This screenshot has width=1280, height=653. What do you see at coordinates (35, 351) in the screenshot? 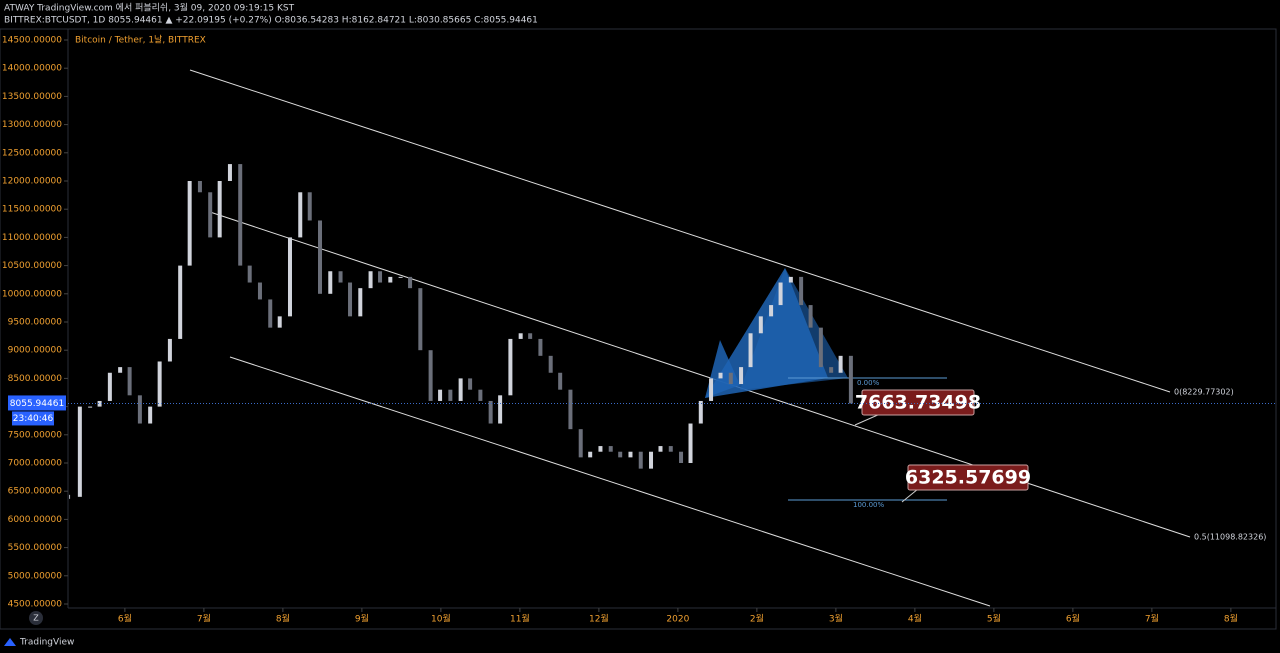
I see `y-tick-label: 9000.00000` at bounding box center [35, 351].